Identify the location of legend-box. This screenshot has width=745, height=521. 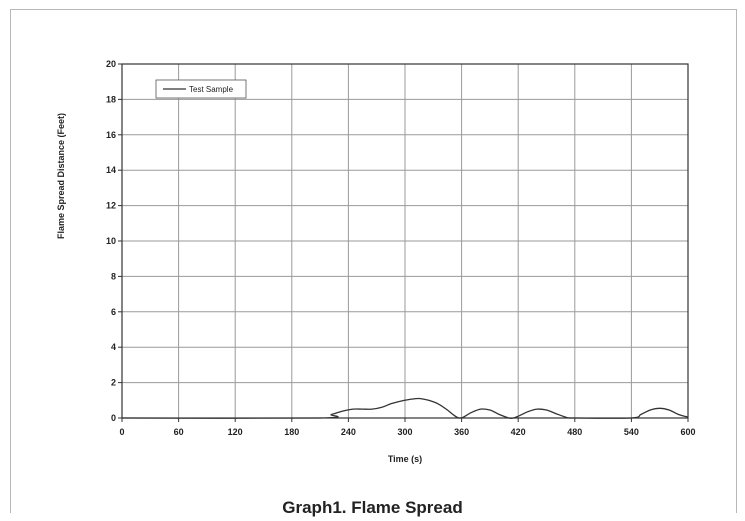
(201, 89).